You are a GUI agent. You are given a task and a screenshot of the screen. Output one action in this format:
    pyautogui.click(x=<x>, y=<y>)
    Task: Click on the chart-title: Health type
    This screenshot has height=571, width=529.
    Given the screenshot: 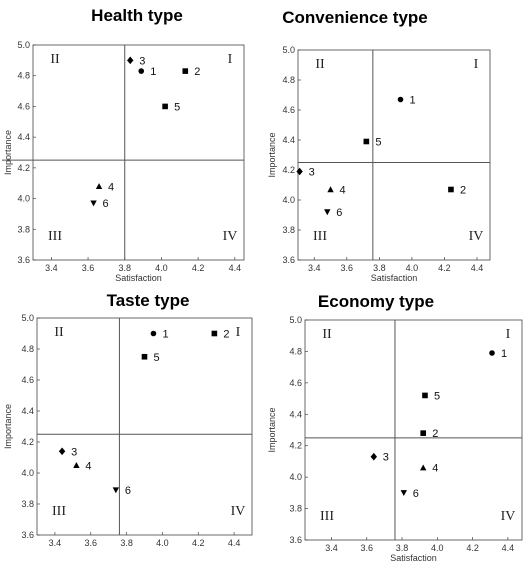 What is the action you would take?
    pyautogui.click(x=137, y=15)
    